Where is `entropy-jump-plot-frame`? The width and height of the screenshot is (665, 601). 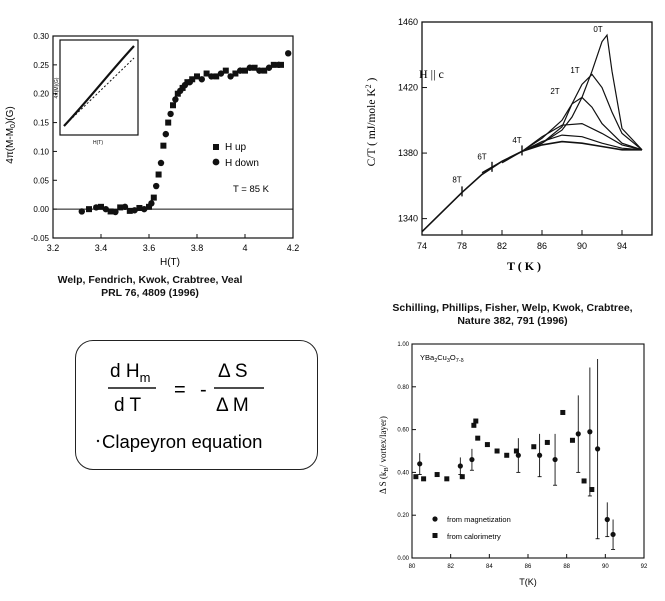 entropy-jump-plot-frame is located at coordinates (528, 451).